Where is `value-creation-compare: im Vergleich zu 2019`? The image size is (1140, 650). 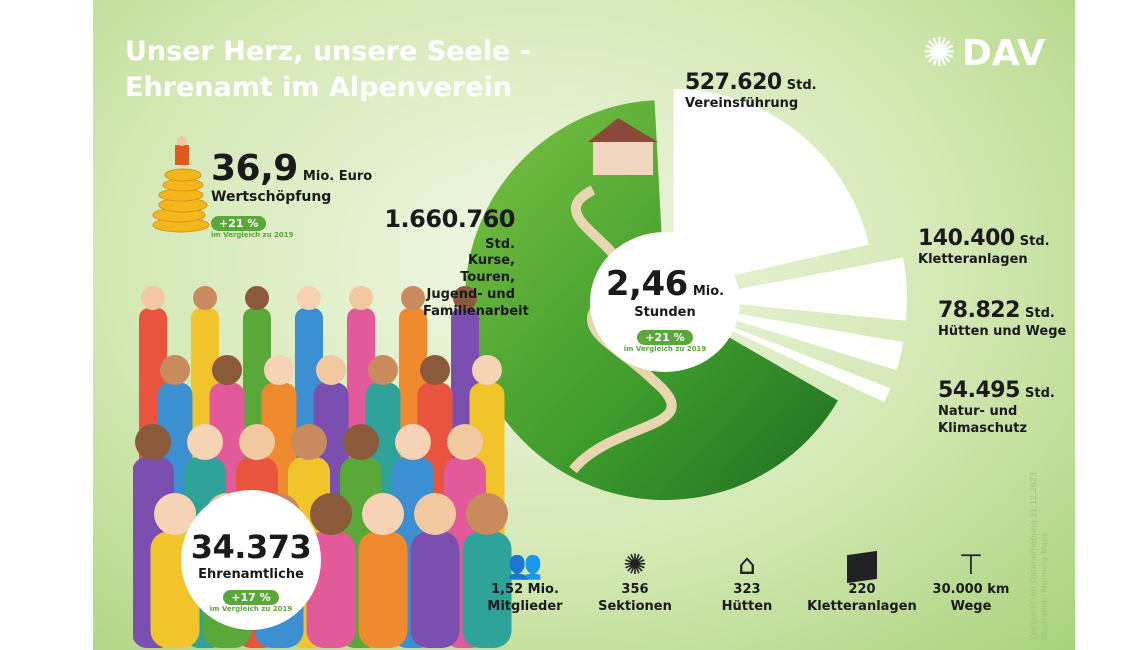 value-creation-compare: im Vergleich zu 2019 is located at coordinates (252, 235).